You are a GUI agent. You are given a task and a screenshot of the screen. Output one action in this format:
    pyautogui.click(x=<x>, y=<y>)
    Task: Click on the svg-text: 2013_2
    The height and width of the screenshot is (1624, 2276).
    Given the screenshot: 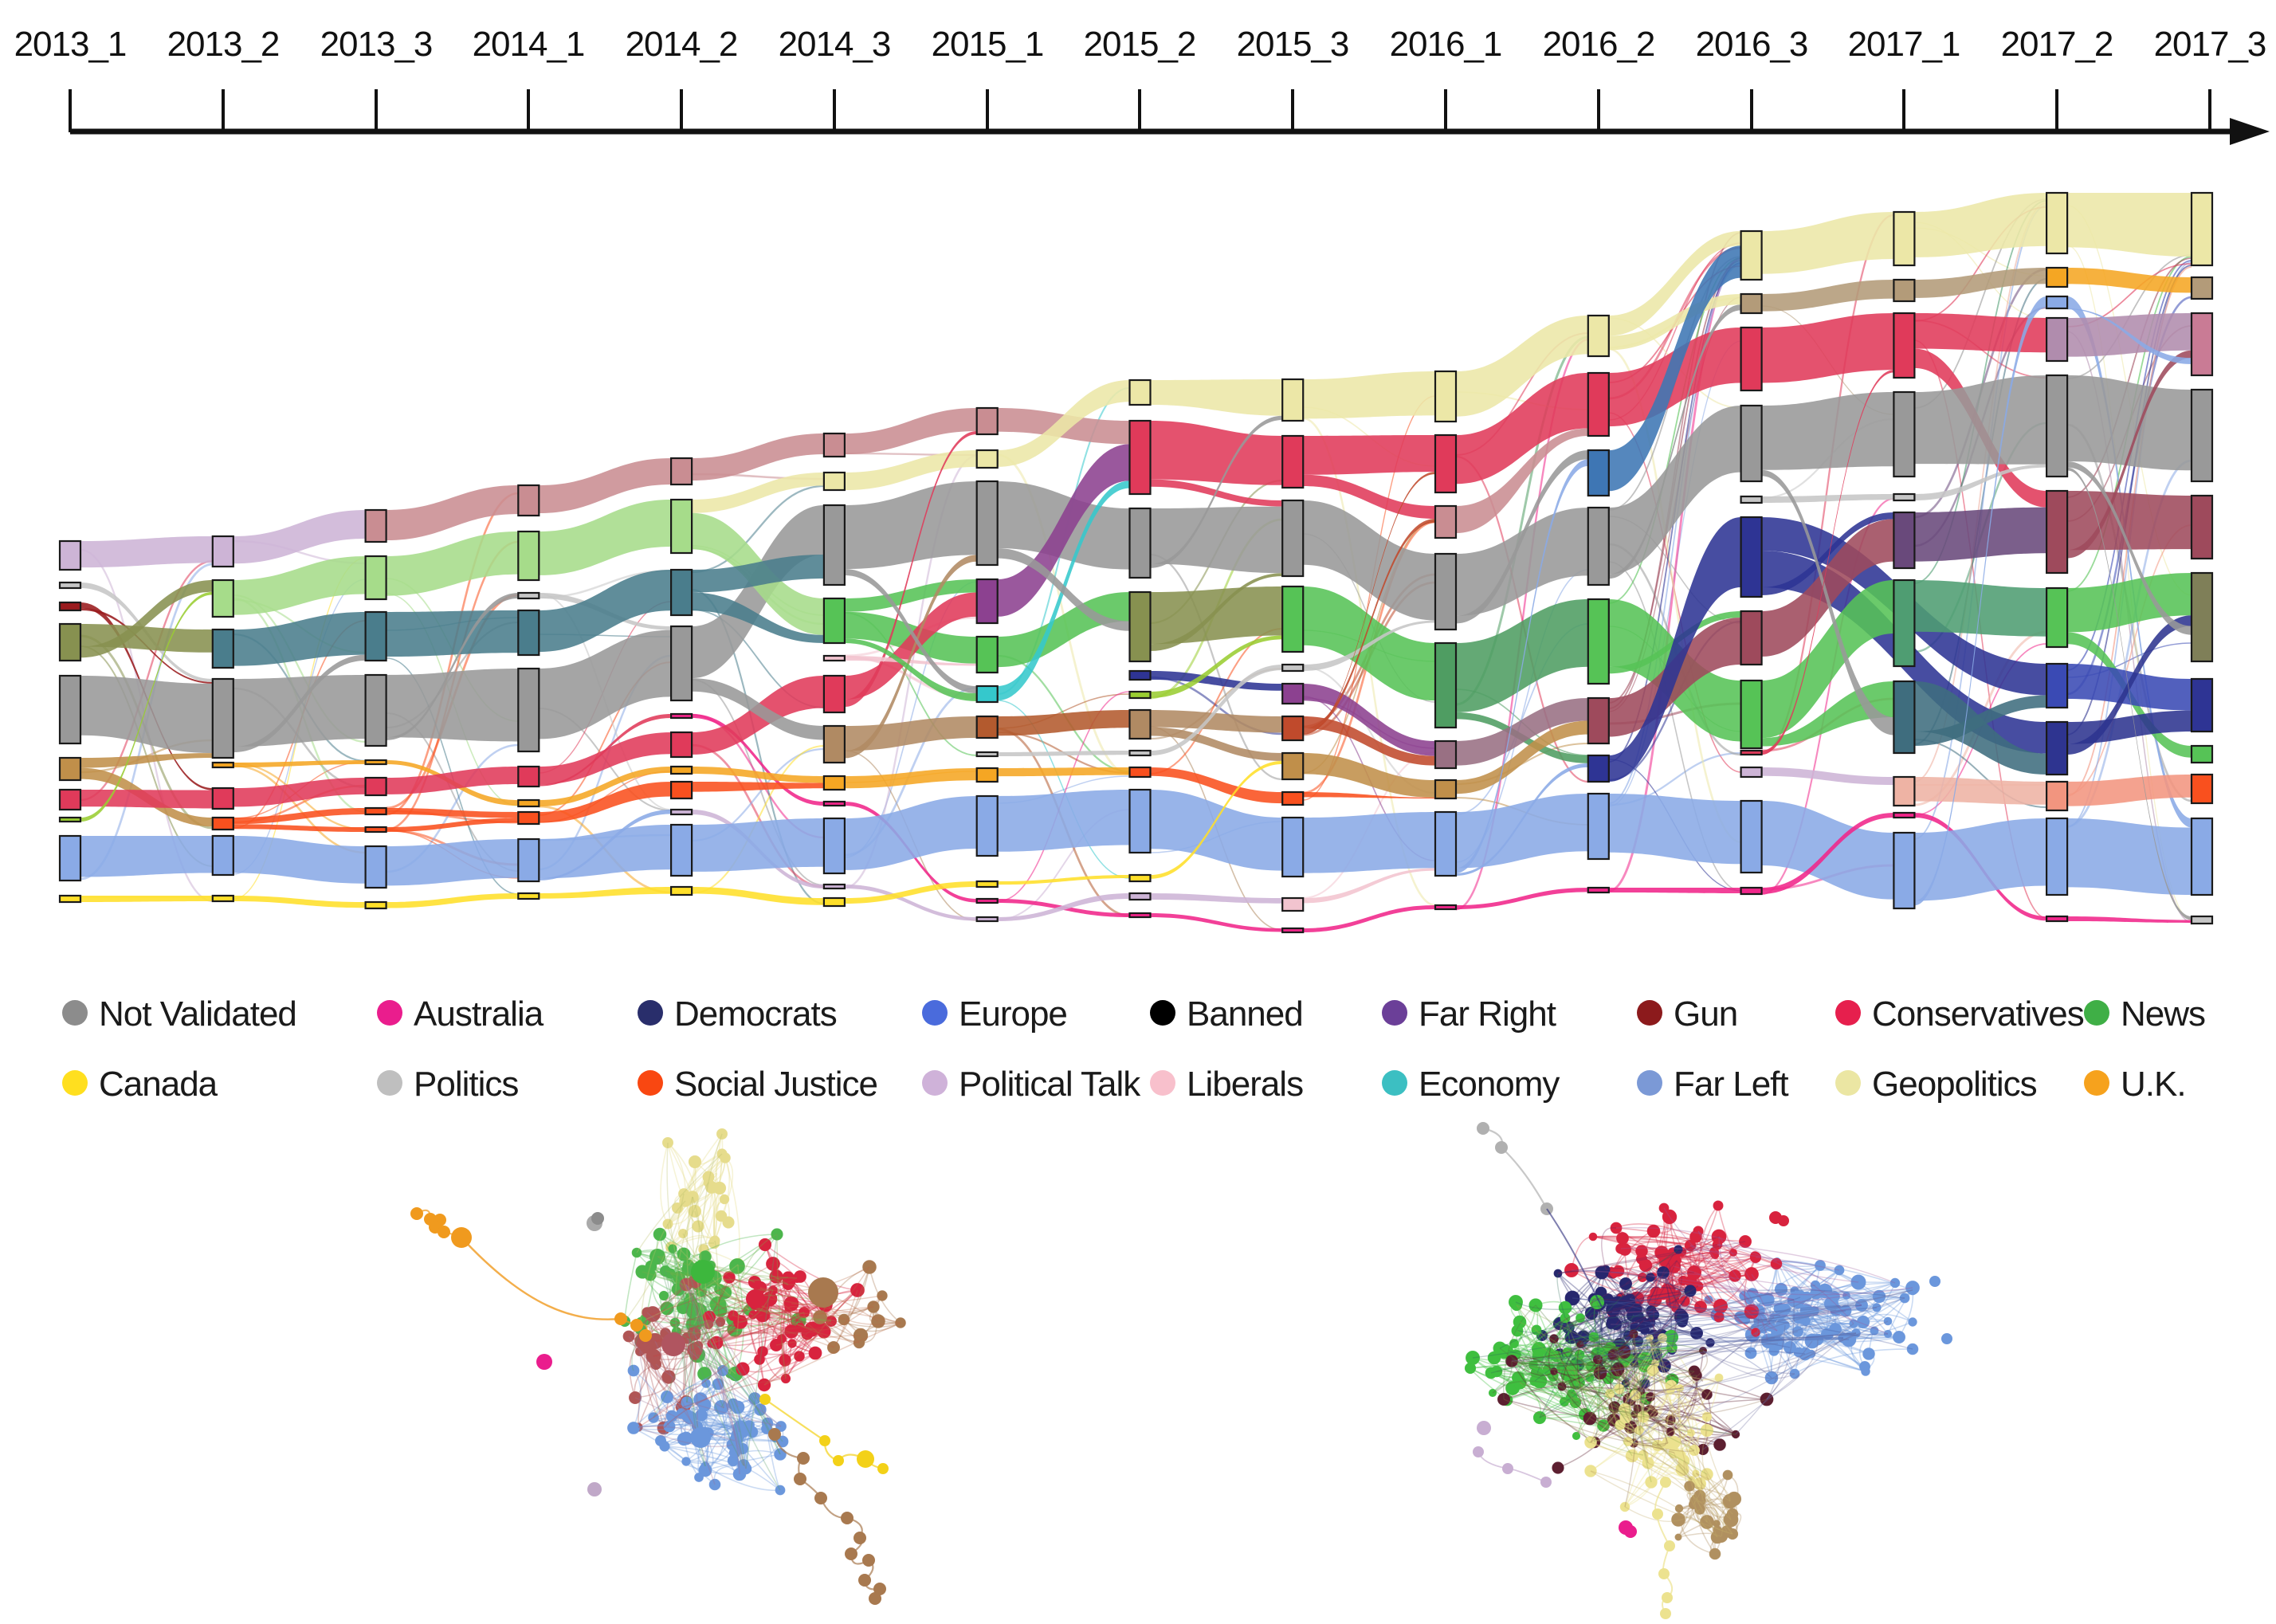 What is the action you would take?
    pyautogui.click(x=223, y=44)
    